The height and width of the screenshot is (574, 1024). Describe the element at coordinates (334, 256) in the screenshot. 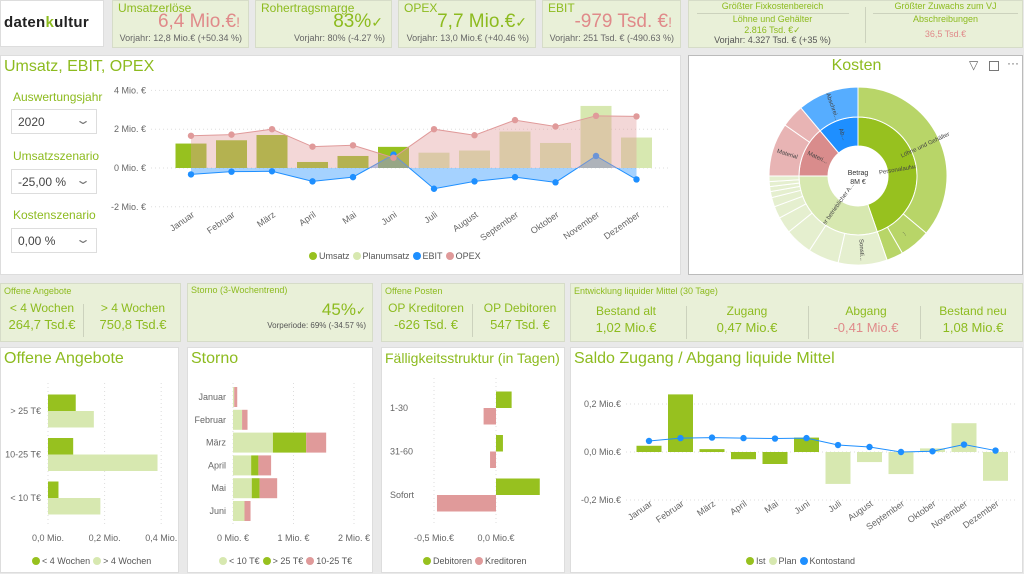

I see `legend-label: Umsatz` at that location.